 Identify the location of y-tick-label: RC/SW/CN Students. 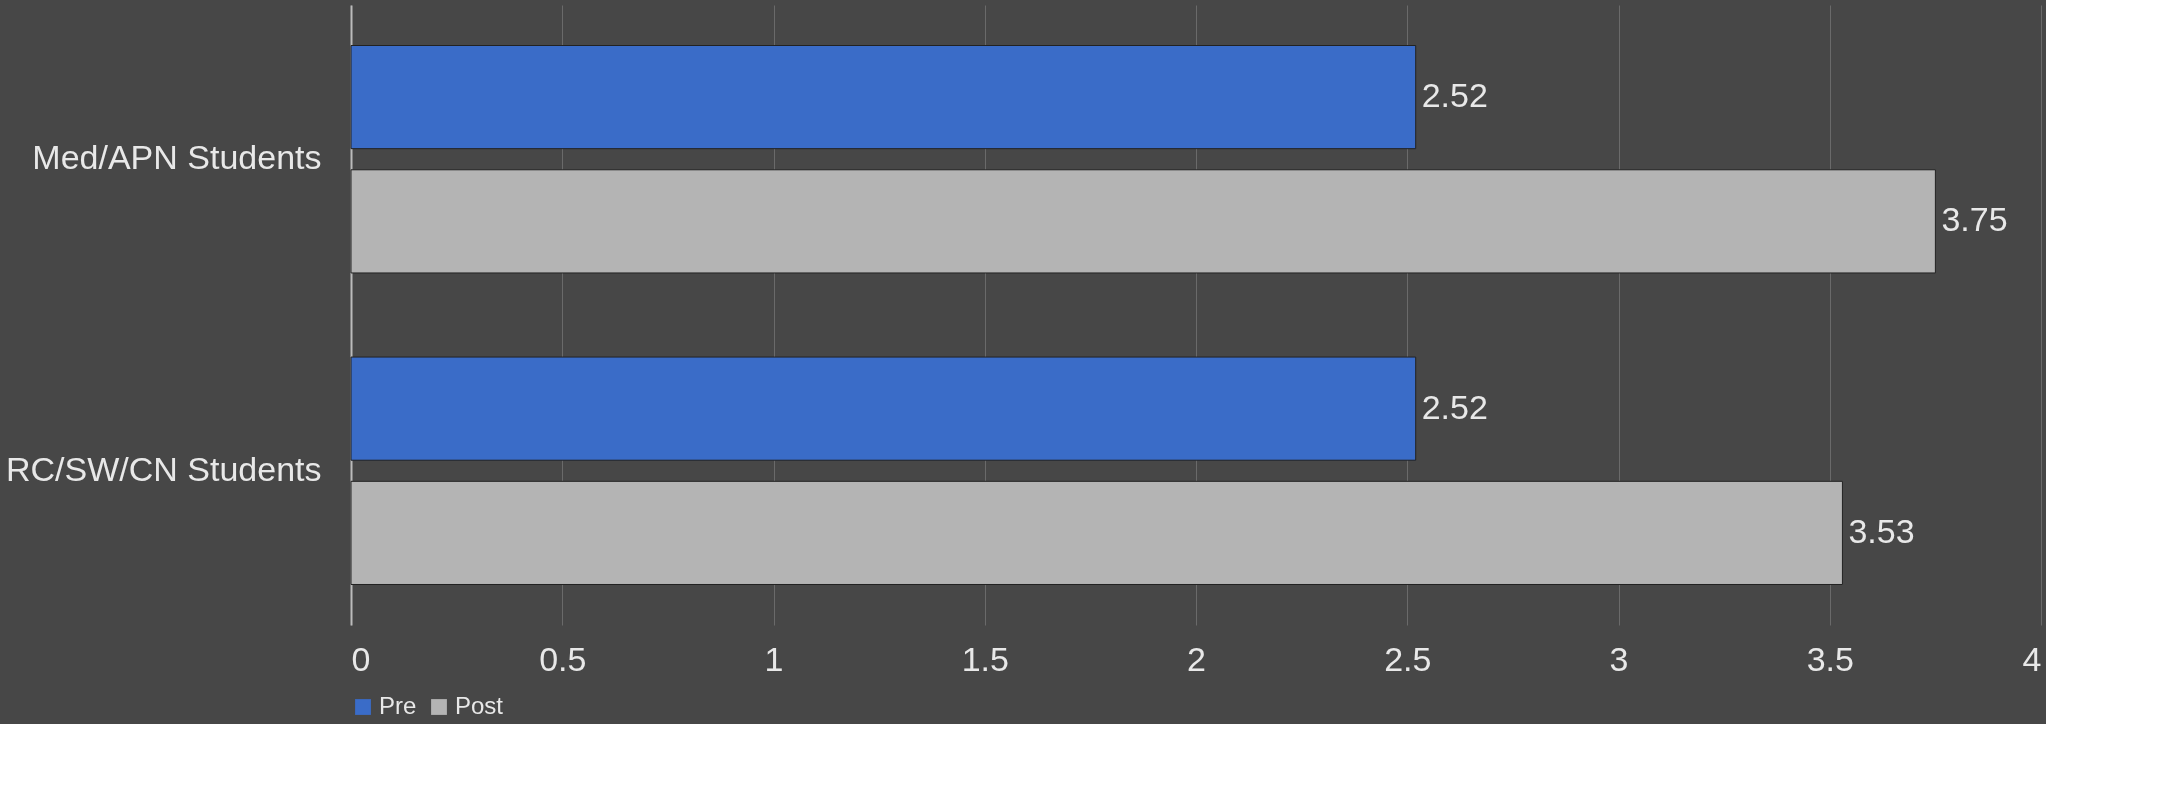
(163, 468).